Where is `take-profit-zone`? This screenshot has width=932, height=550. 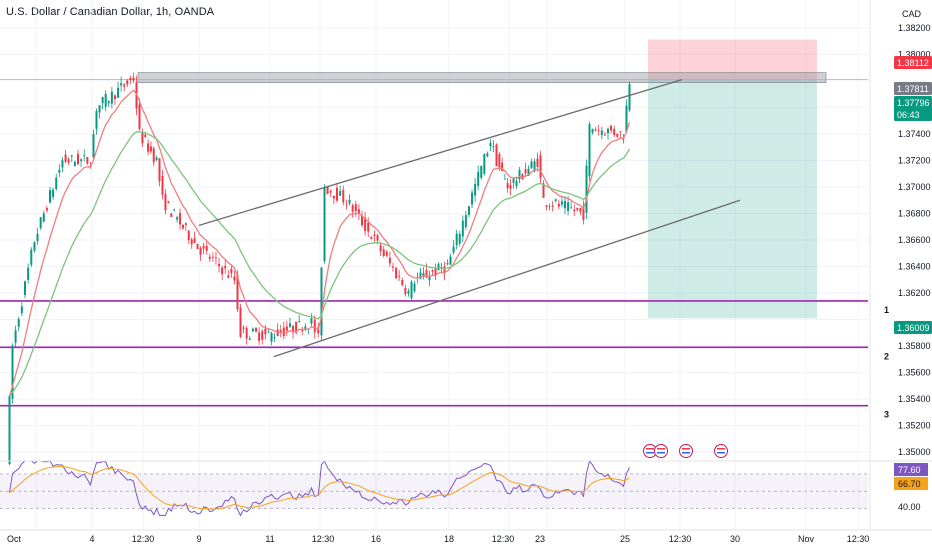 take-profit-zone is located at coordinates (732, 199).